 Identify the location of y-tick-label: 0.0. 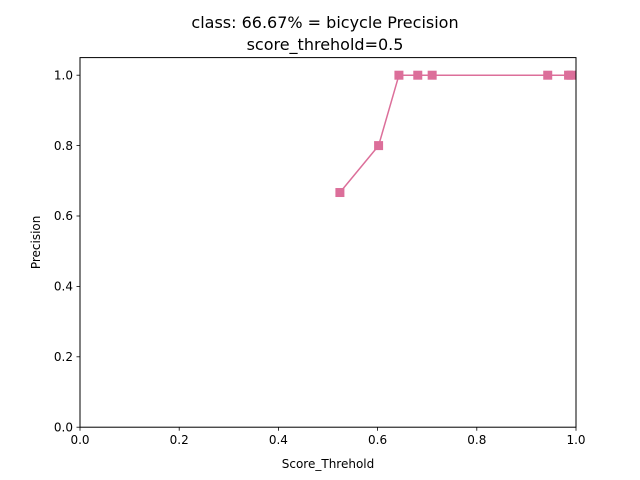
(63, 427).